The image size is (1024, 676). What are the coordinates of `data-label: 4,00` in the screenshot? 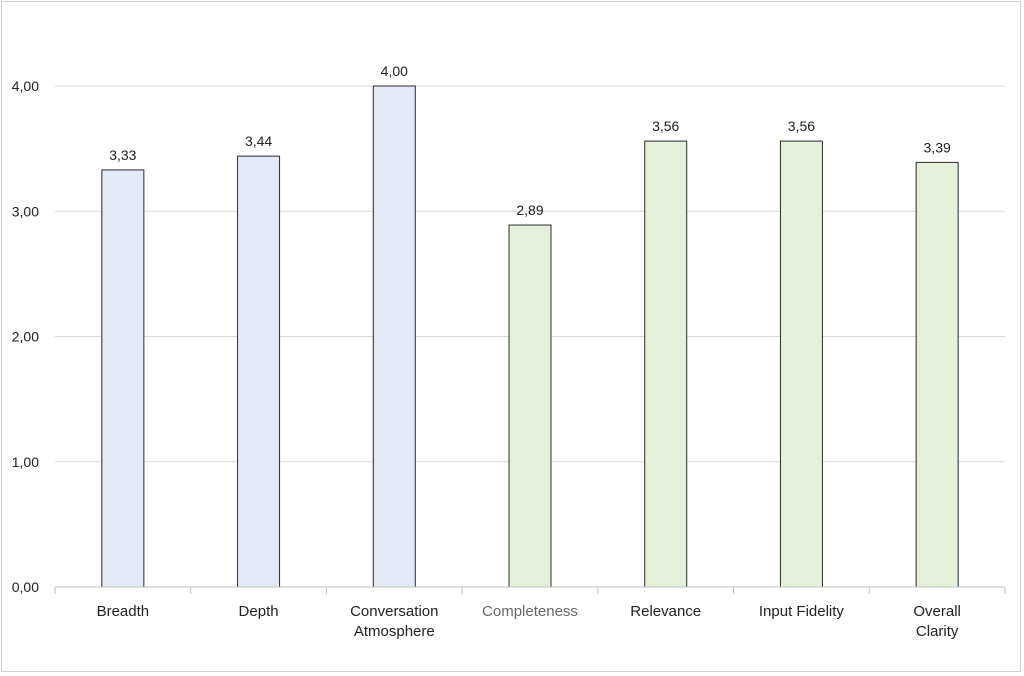 It's located at (394, 71).